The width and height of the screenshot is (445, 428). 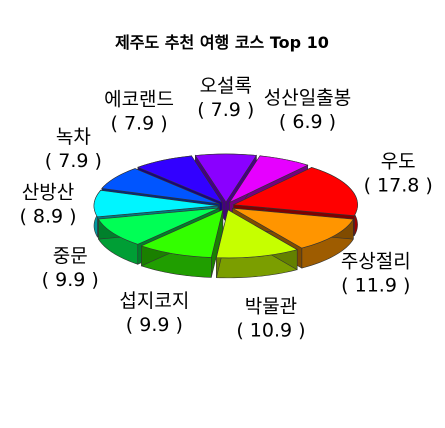 I want to click on slice-value-label-9: ( 10.9 ), so click(x=270, y=331).